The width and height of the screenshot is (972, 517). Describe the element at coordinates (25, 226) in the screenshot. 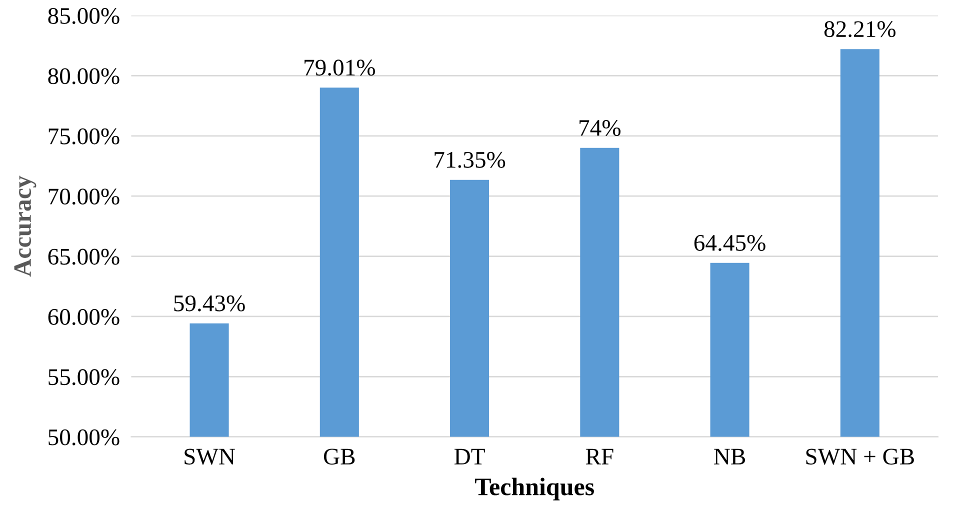

I see `y-axis-title: Accuracy` at that location.